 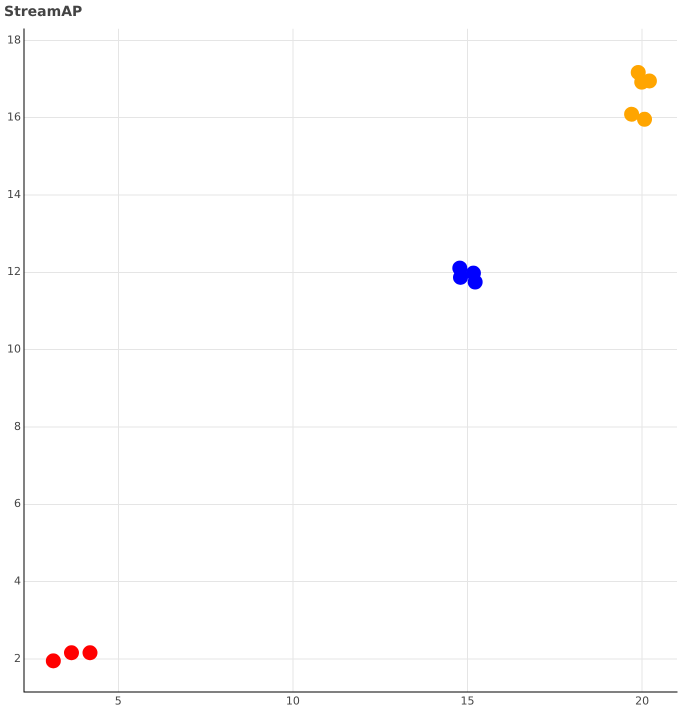 What do you see at coordinates (13, 39) in the screenshot?
I see `y-tick-label: 18` at bounding box center [13, 39].